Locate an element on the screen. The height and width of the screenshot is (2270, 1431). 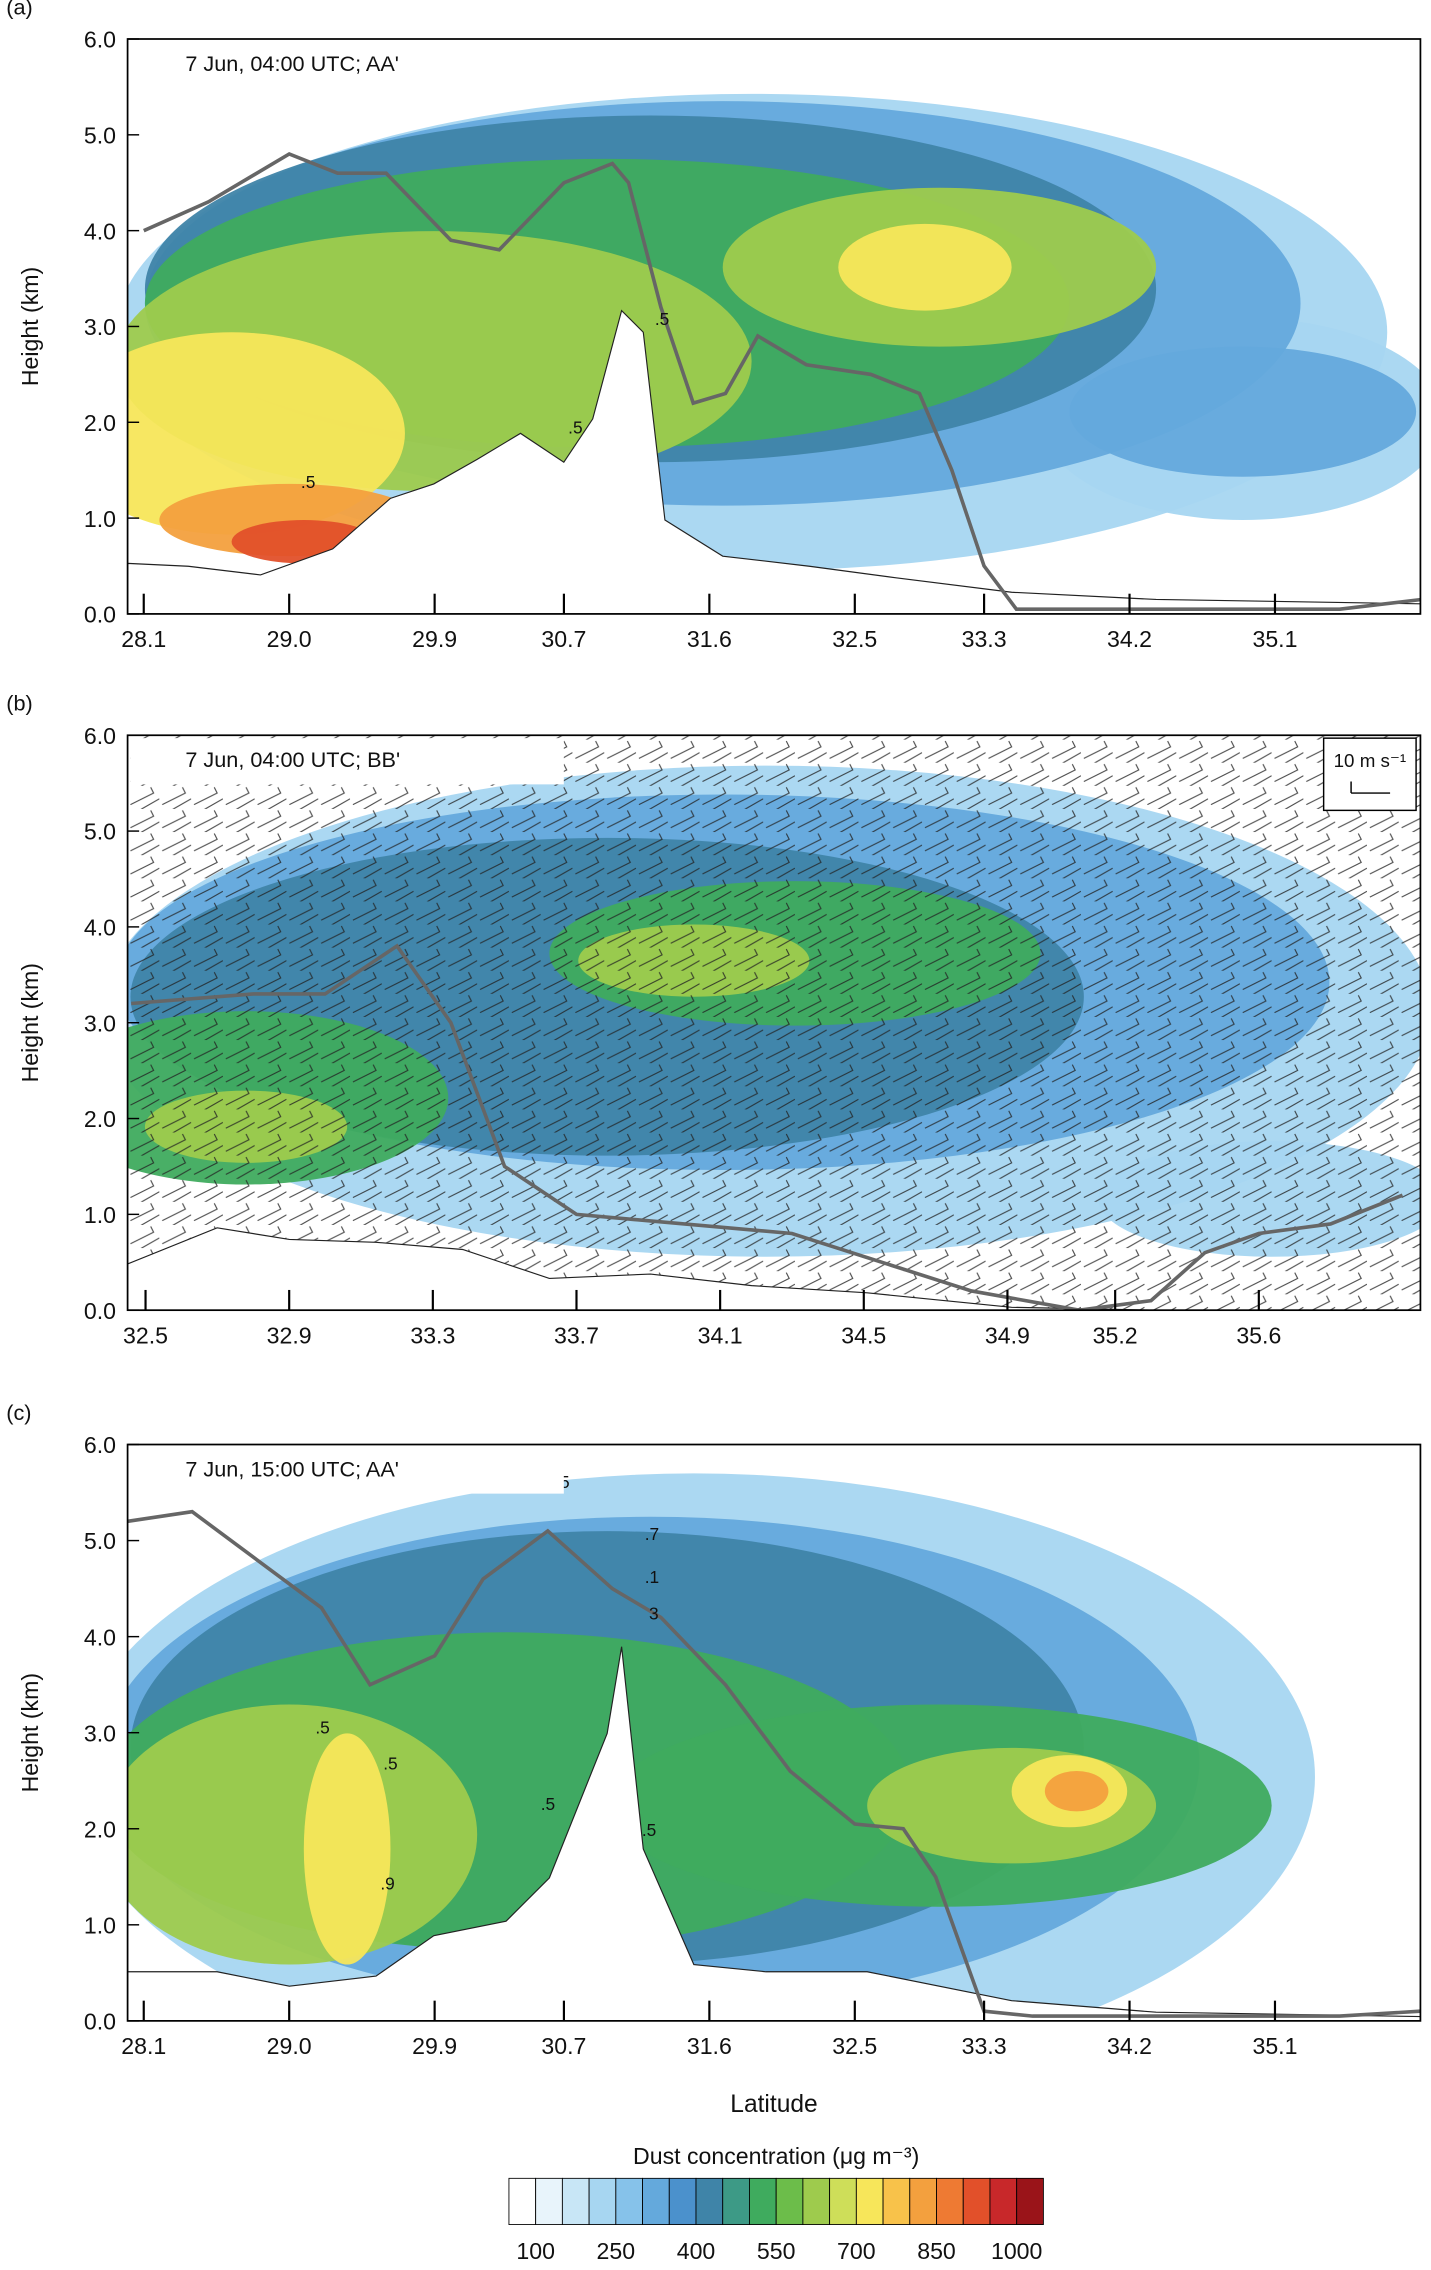
contour-label: .9 is located at coordinates (387, 1883).